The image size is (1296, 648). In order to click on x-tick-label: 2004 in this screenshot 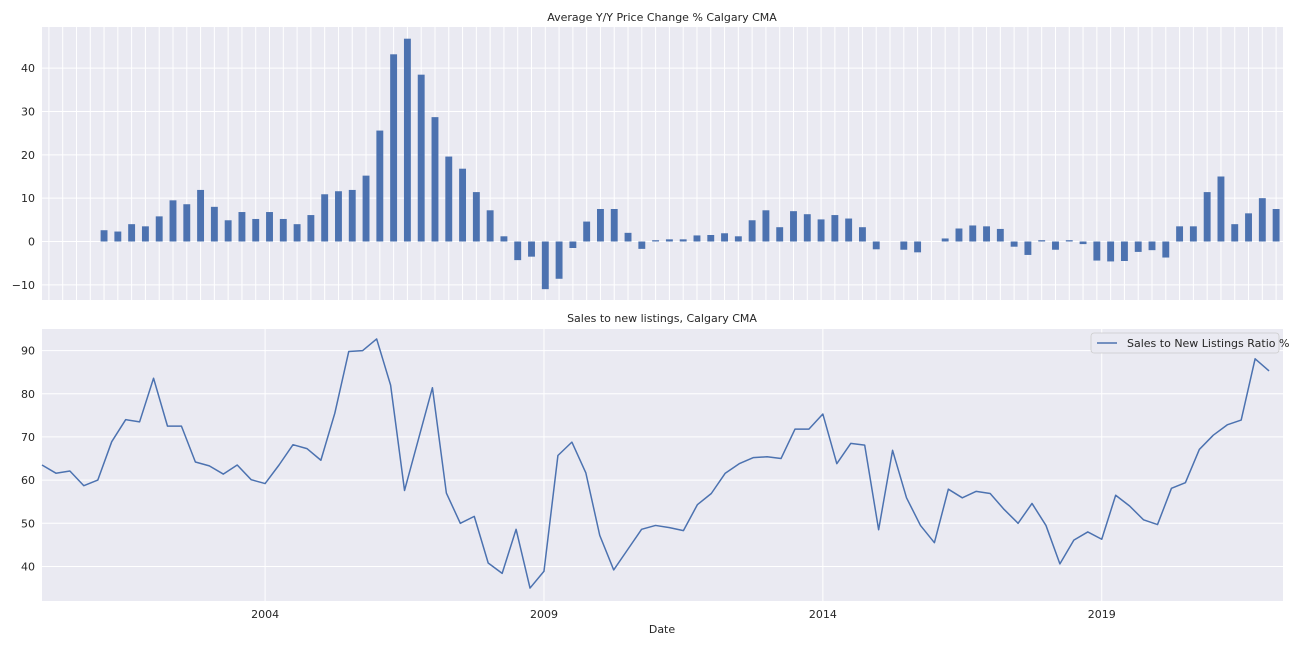, I will do `click(265, 614)`.